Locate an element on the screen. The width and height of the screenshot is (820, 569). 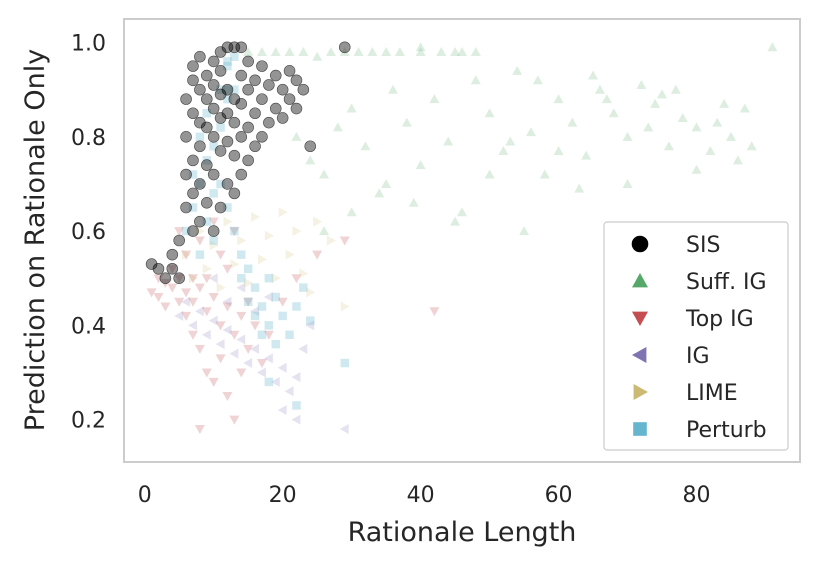
legend-label-lime: LIME is located at coordinates (712, 393).